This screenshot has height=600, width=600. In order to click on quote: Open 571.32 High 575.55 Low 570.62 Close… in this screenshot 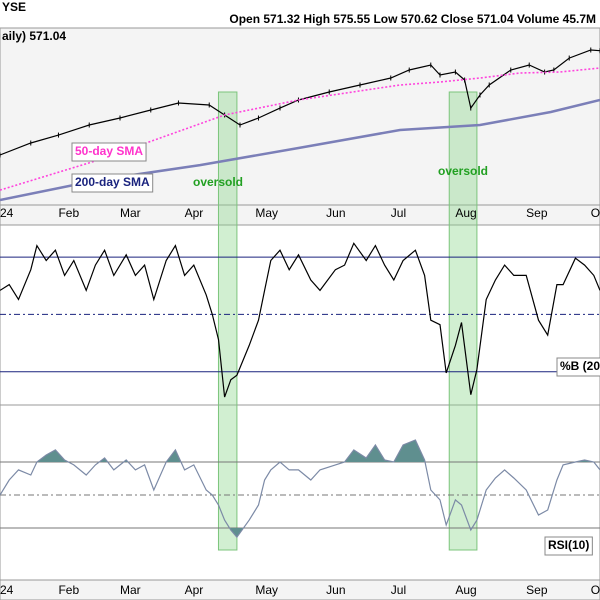, I will do `click(412, 19)`.